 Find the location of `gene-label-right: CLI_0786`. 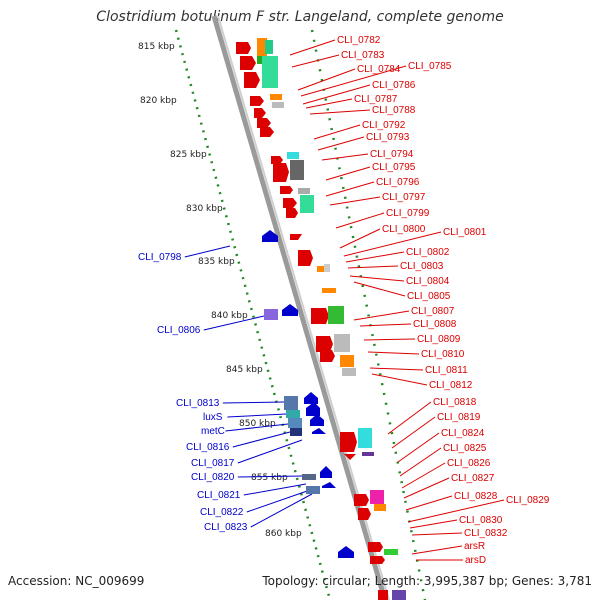

gene-label-right: CLI_0786 is located at coordinates (394, 85).